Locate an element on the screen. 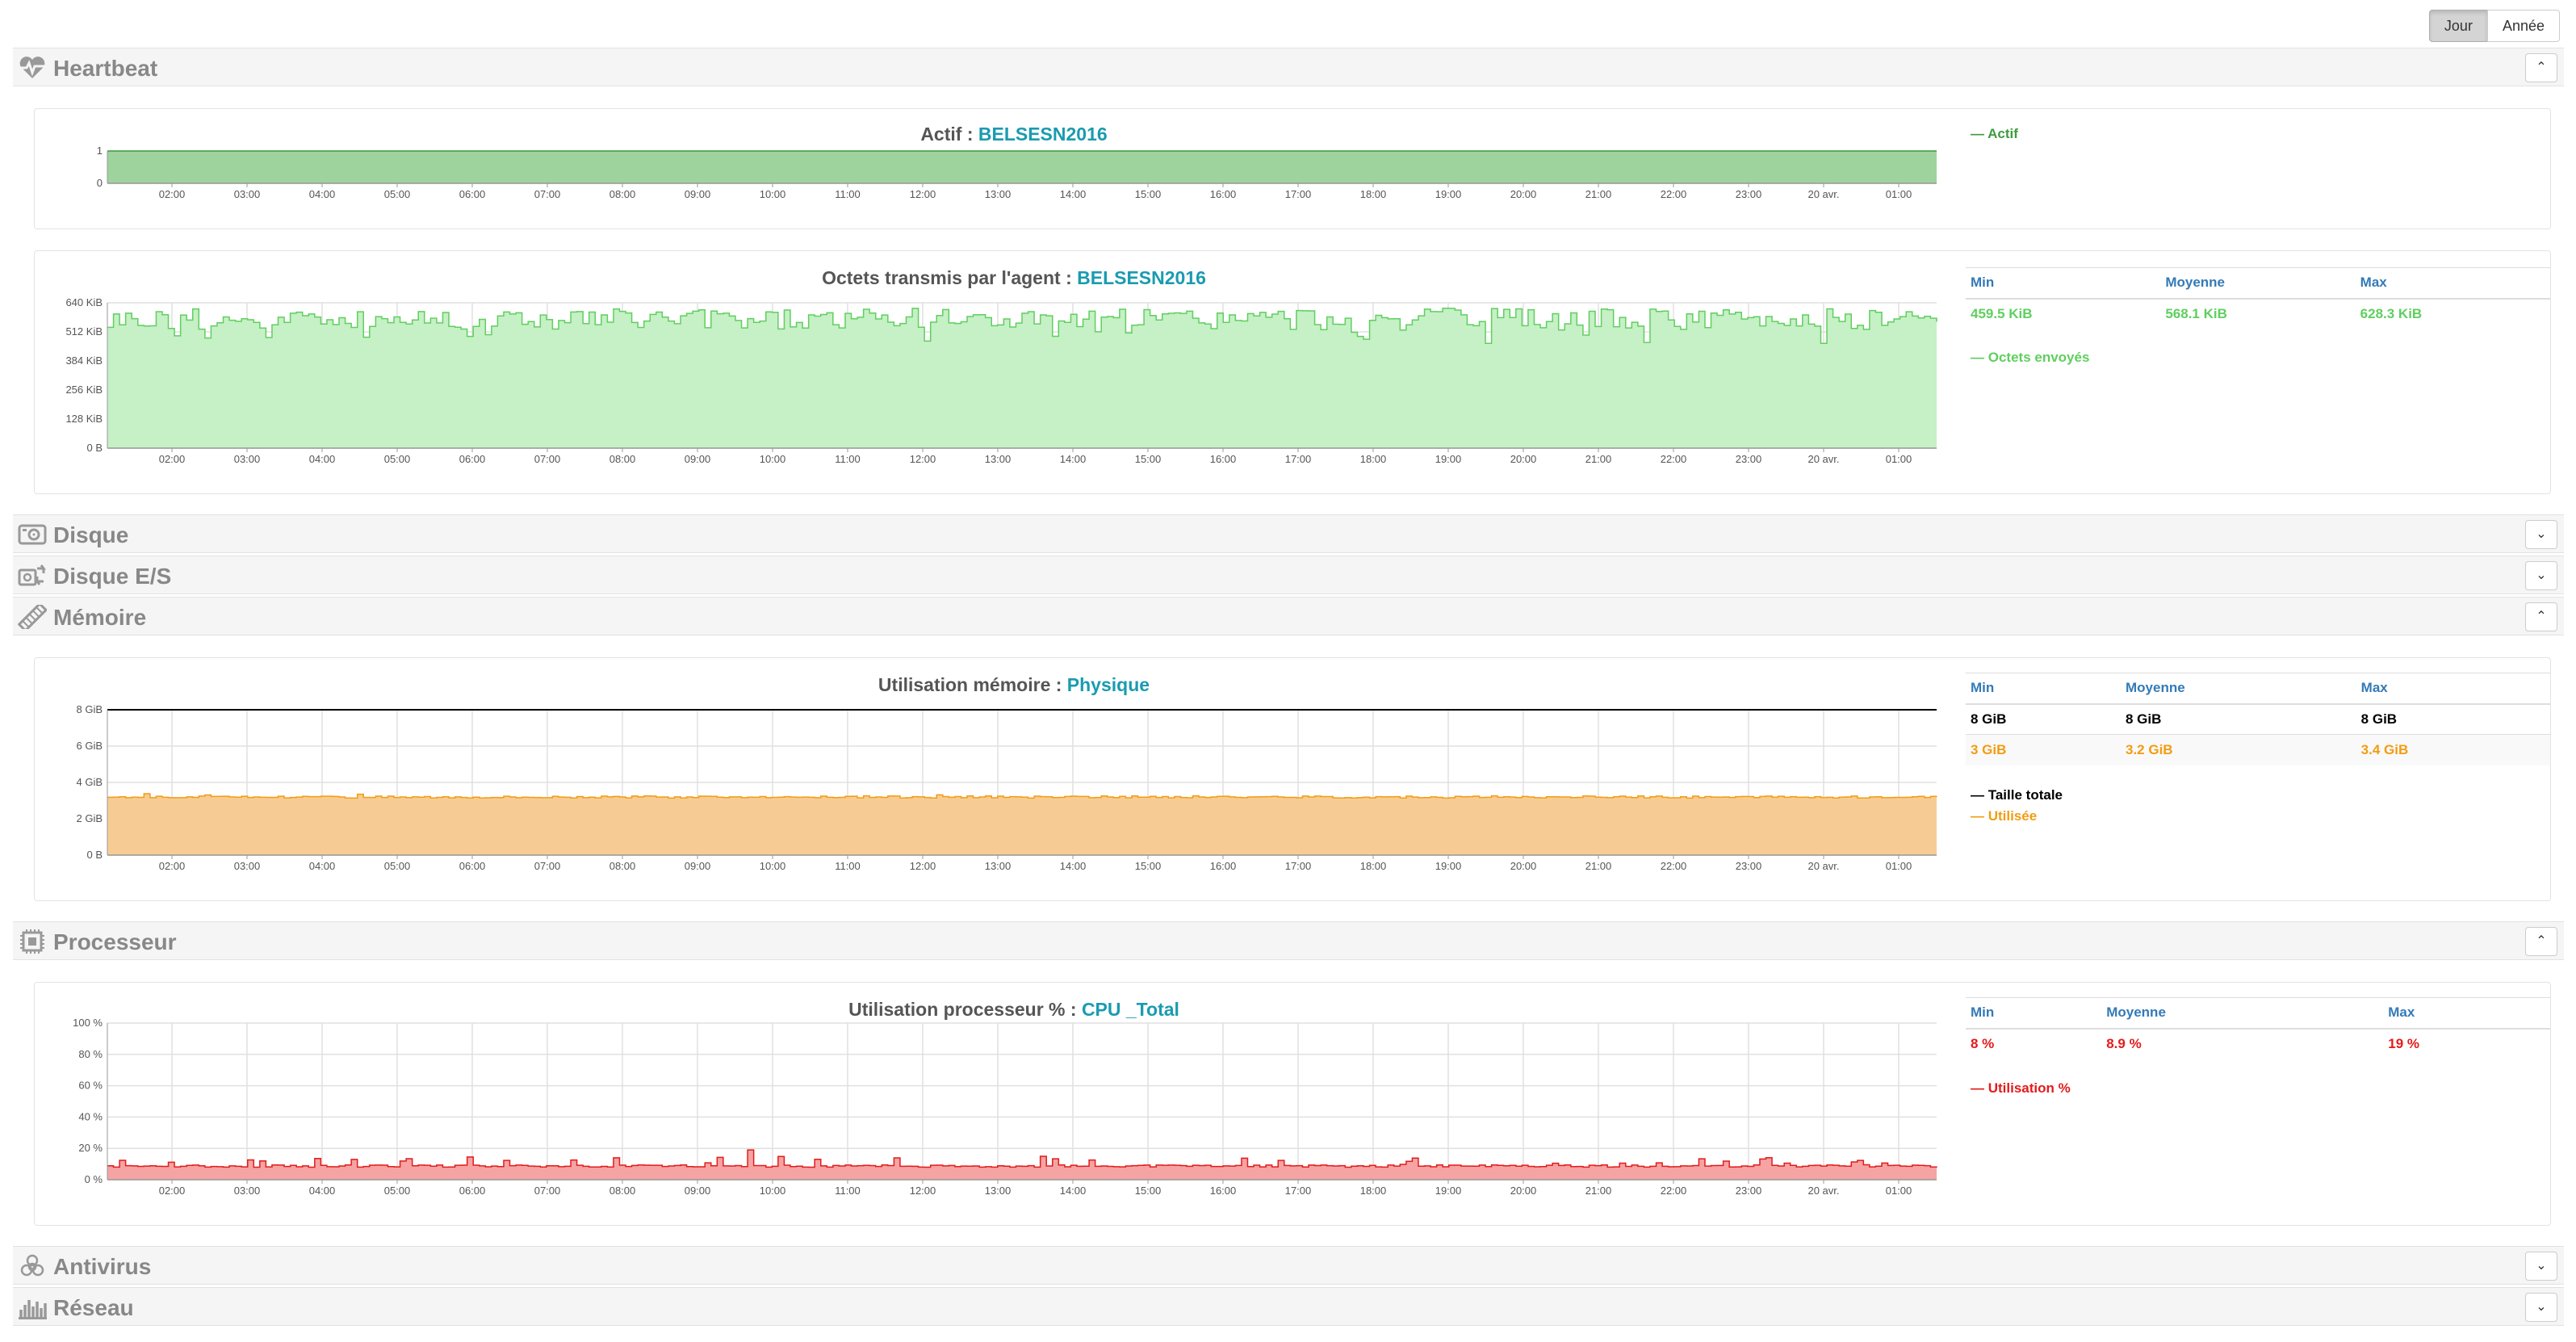 The width and height of the screenshot is (2576, 1342). legend-item: — Utilisée is located at coordinates (2004, 816).